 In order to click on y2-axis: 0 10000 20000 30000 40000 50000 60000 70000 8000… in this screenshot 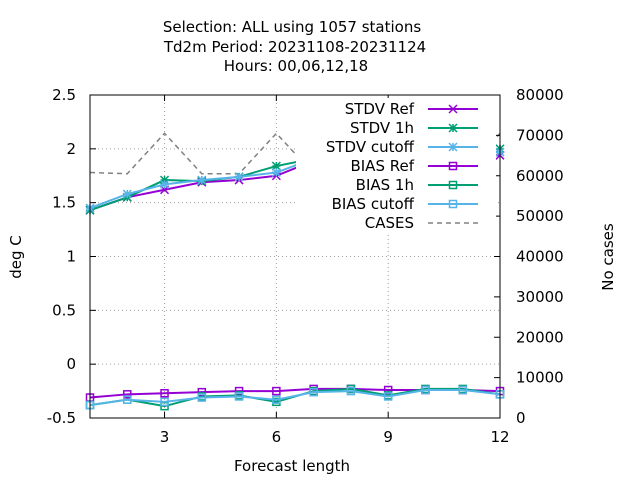, I will do `click(529, 256)`.